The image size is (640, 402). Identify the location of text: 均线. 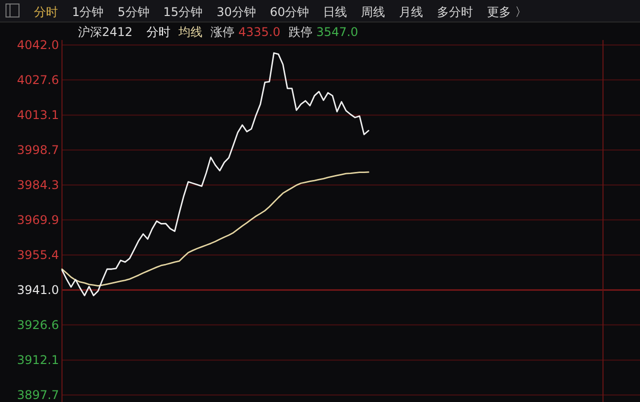
(190, 32).